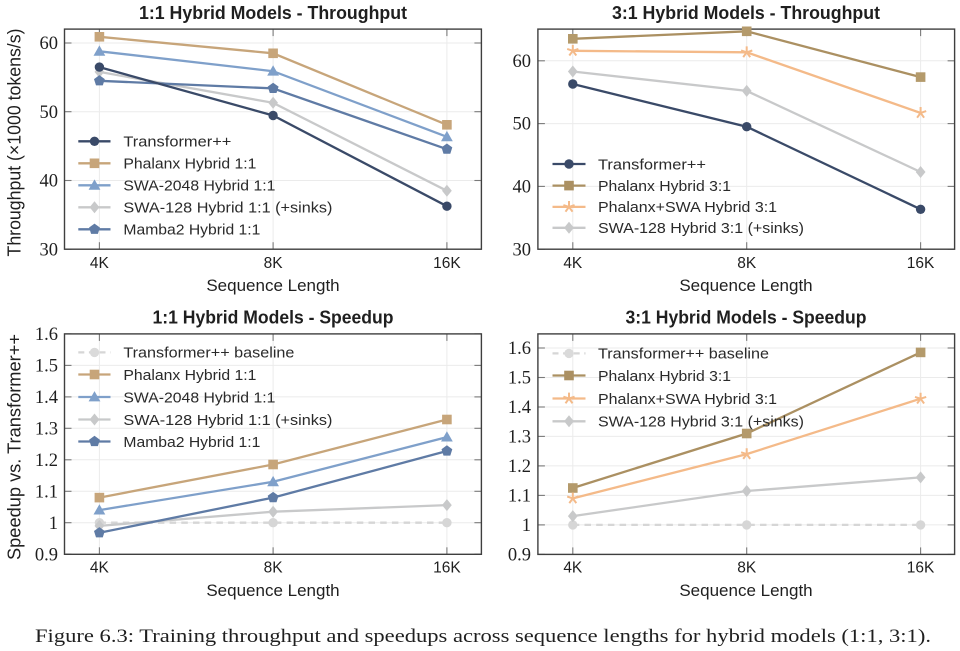  Describe the element at coordinates (273, 13) in the screenshot. I see `svg-text: 1:1 Hybrid Models - Throughput` at that location.